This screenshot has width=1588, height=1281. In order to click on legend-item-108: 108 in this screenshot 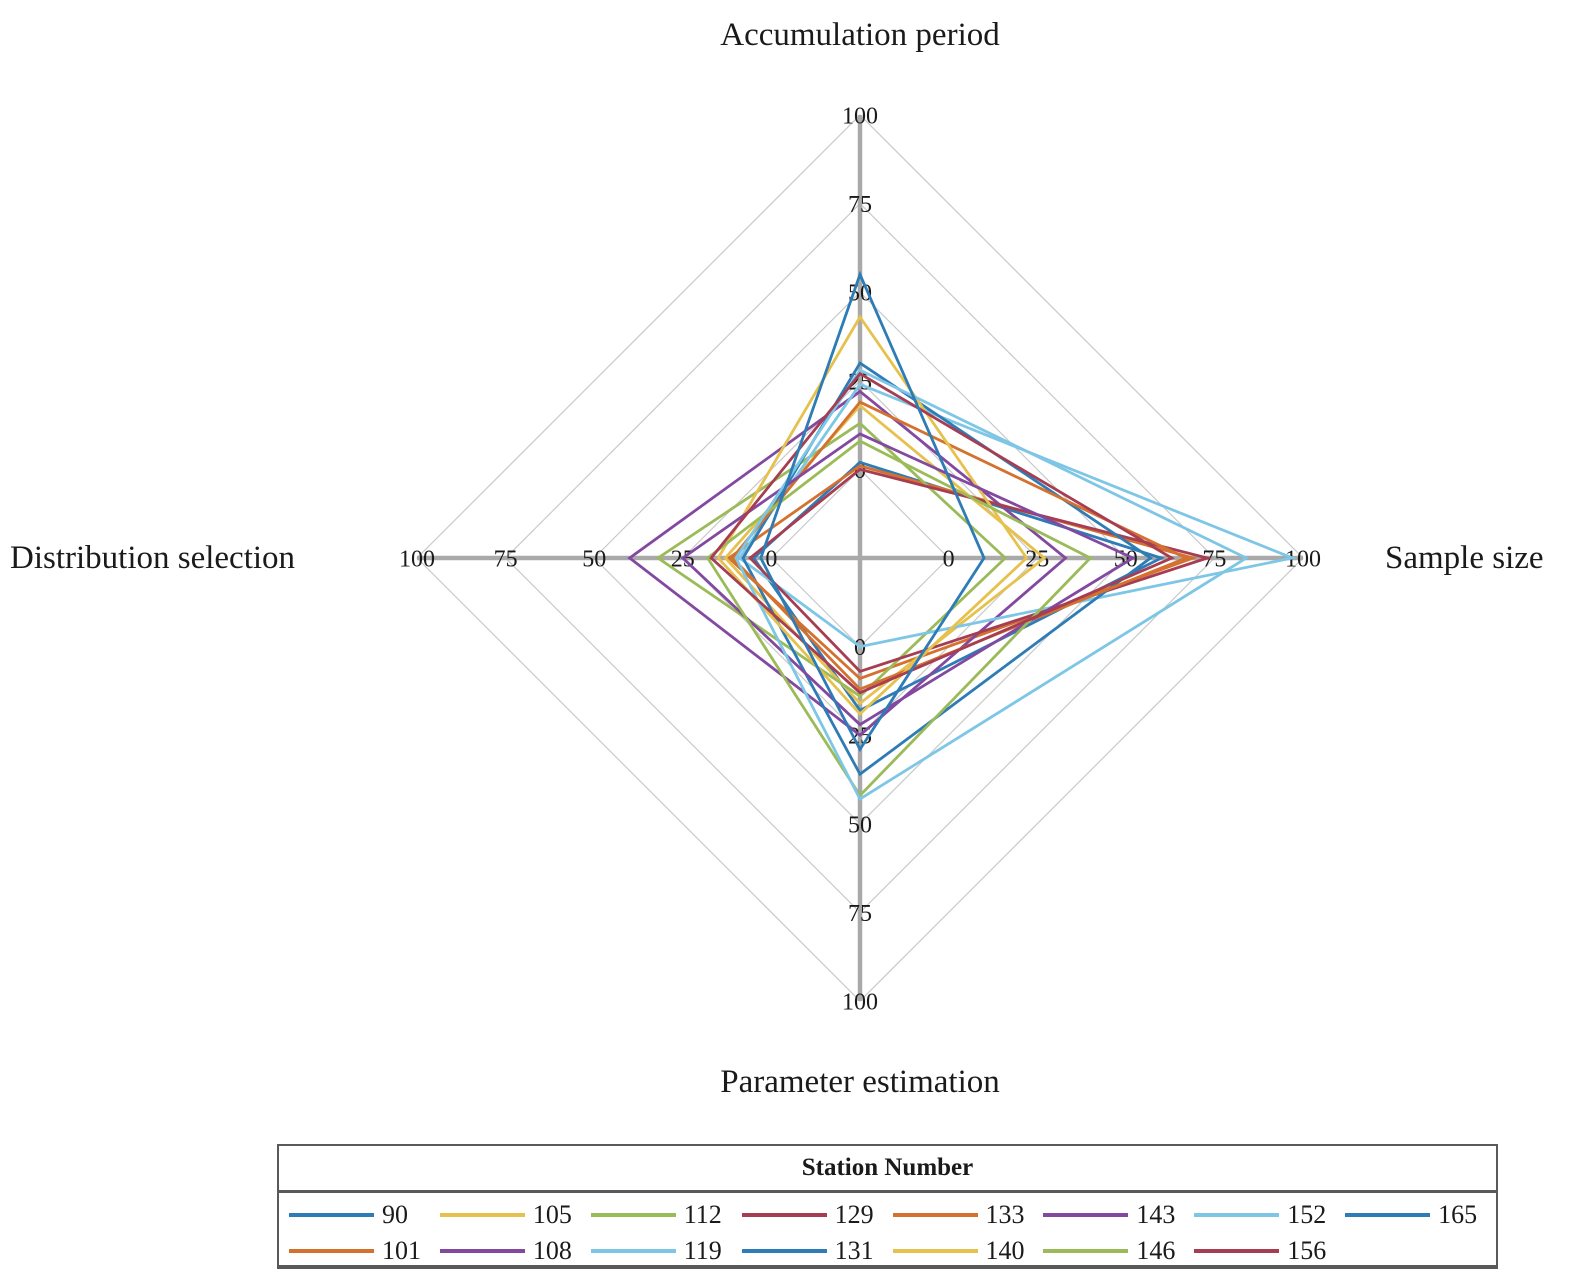, I will do `click(515, 1251)`.